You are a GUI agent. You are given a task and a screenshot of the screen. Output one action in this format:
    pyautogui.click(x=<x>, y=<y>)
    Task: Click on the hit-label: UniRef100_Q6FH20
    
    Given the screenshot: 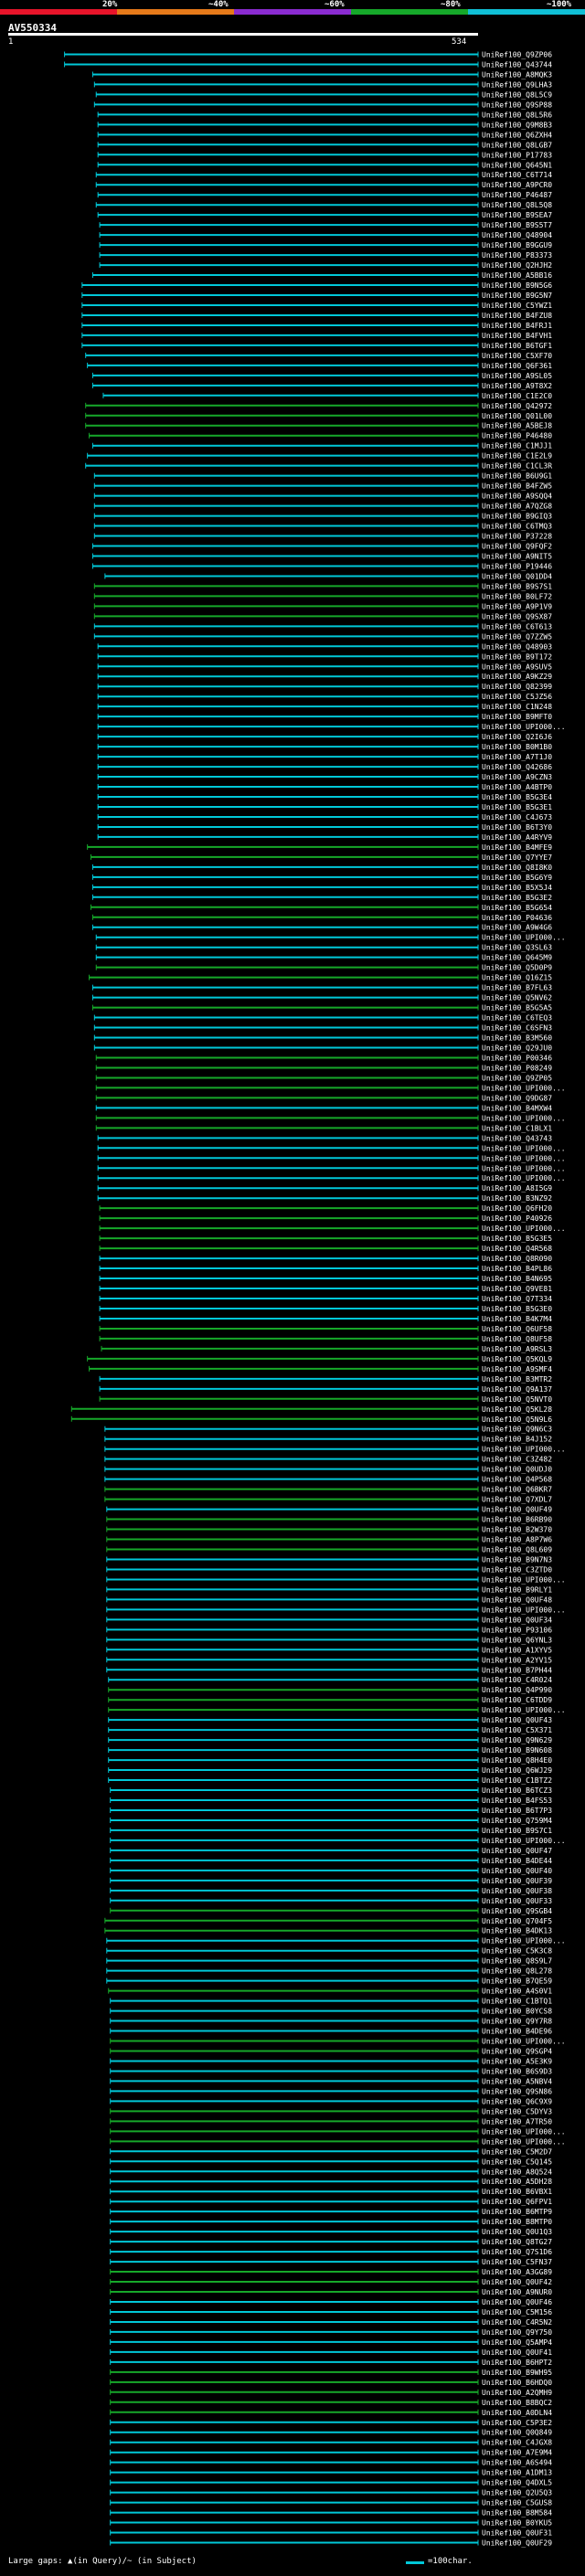 What is the action you would take?
    pyautogui.click(x=517, y=1208)
    